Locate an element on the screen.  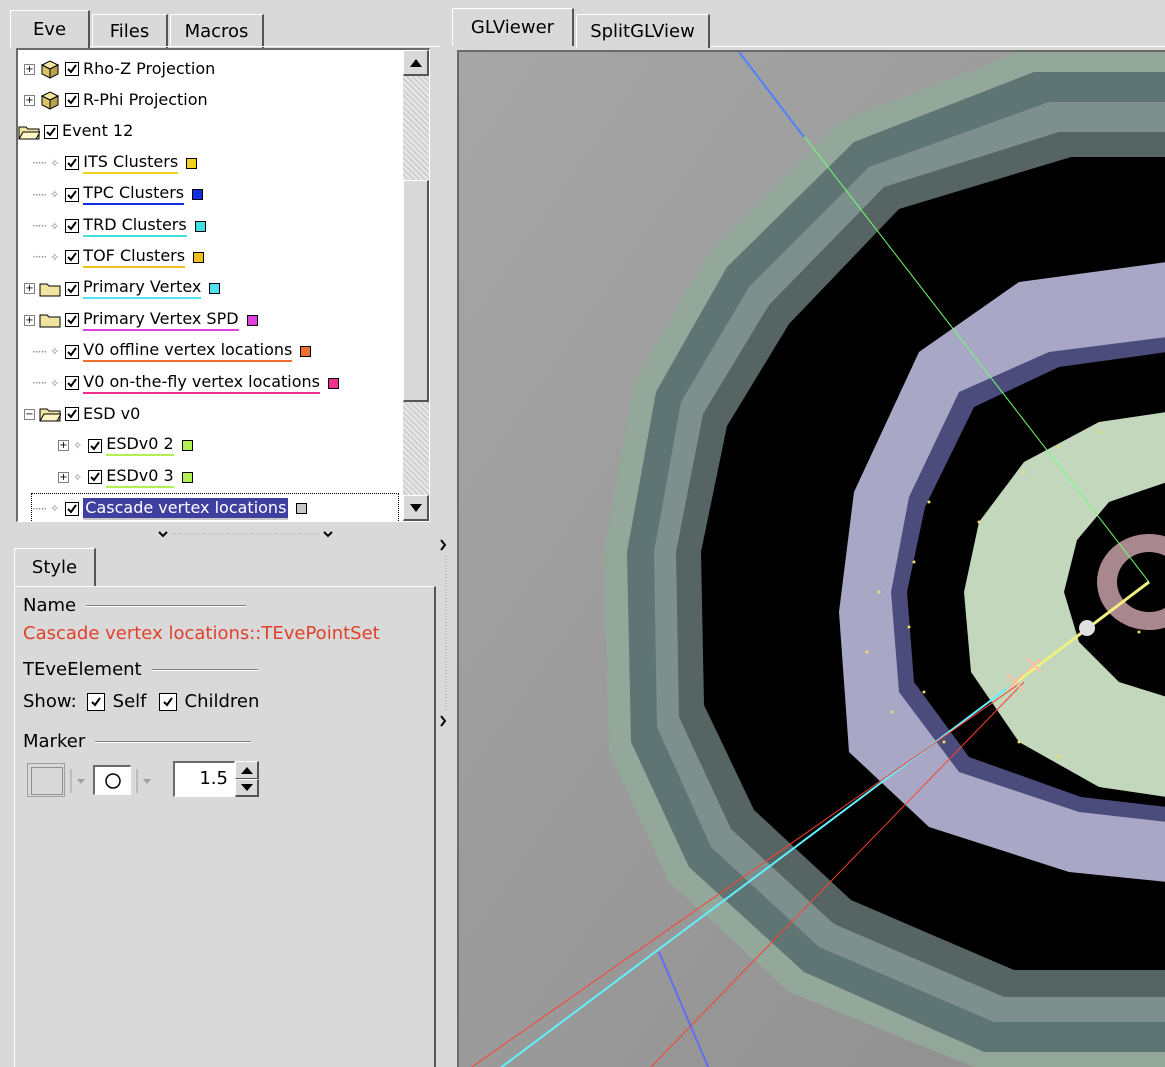
scroll-up-button is located at coordinates (416, 63).